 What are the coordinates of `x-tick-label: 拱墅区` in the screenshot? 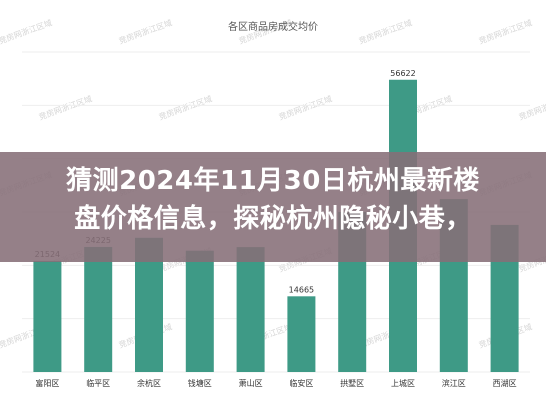 It's located at (352, 383).